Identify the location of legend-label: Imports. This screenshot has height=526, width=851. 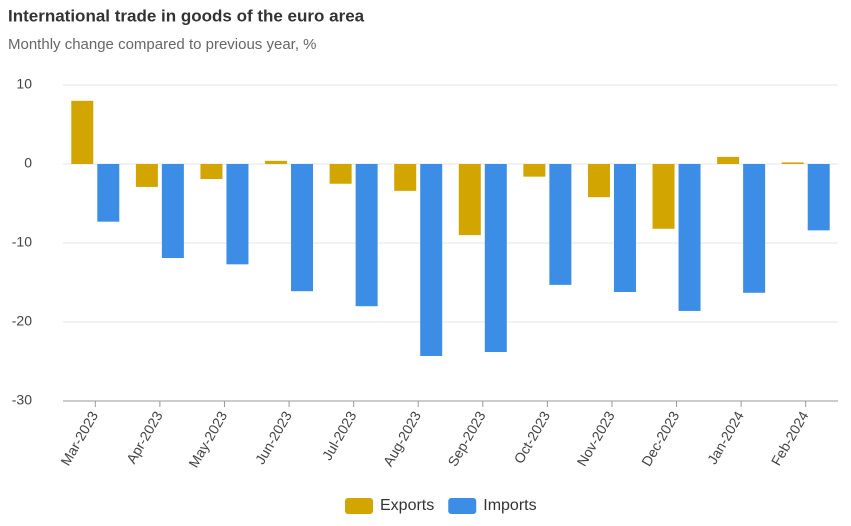
(509, 505).